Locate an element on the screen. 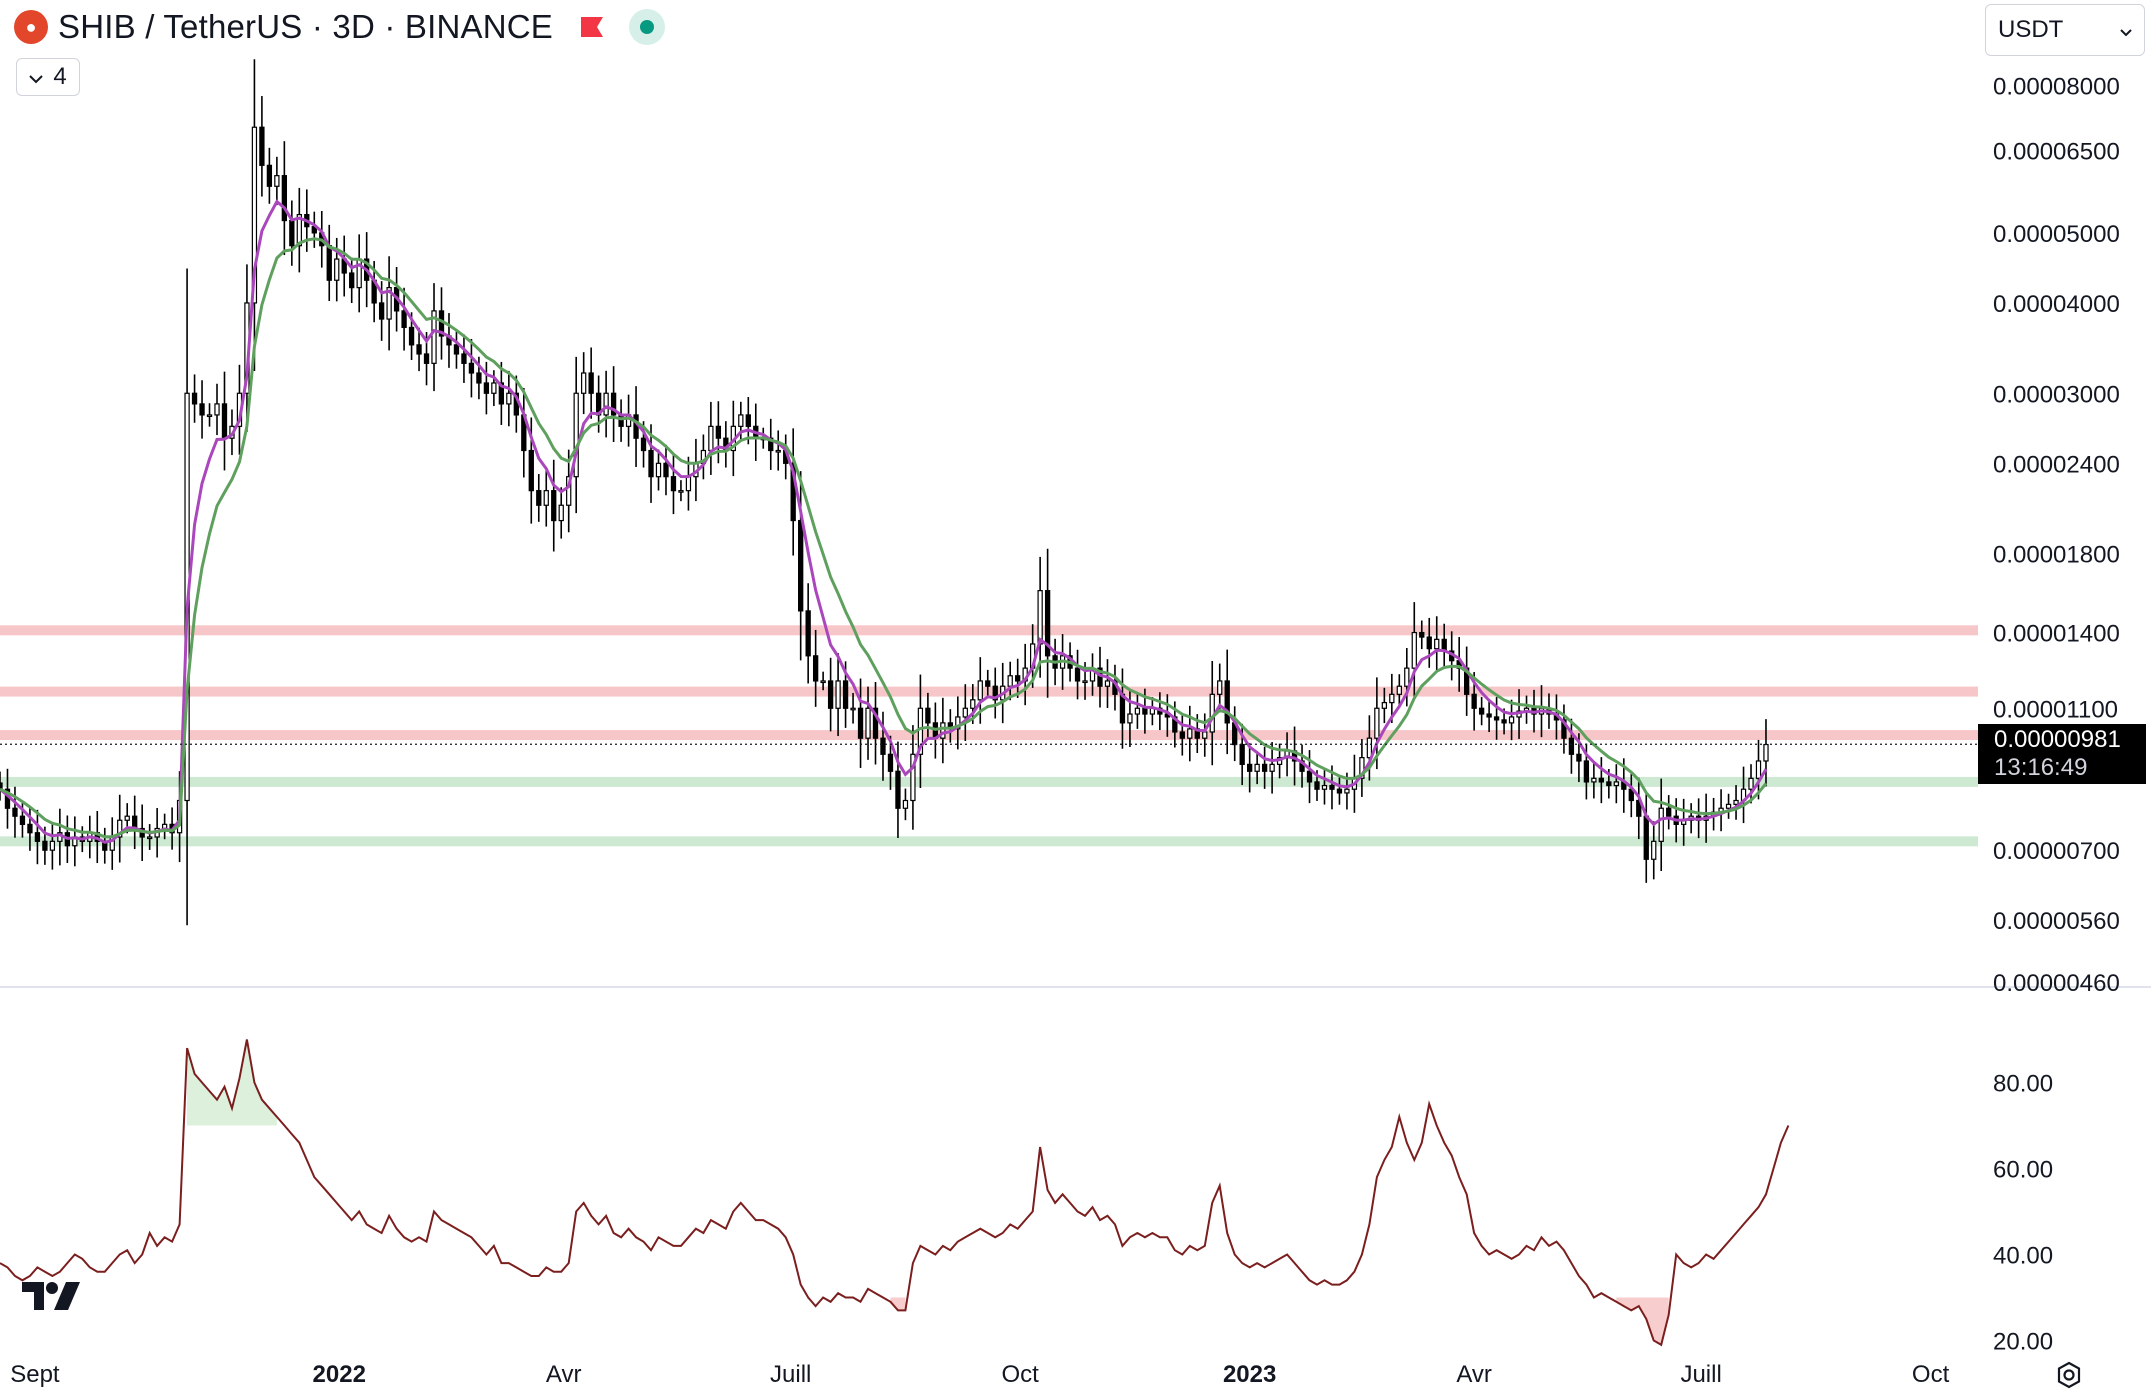 This screenshot has height=1395, width=2151. rsi-axis-label: 60.00 is located at coordinates (2023, 1170).